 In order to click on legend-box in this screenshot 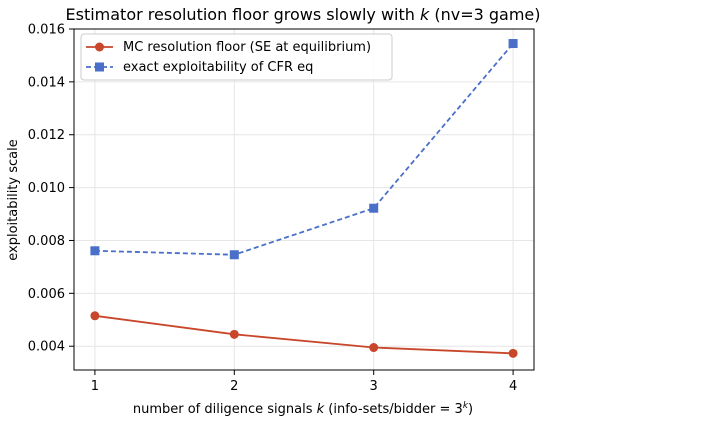, I will do `click(236, 57)`.